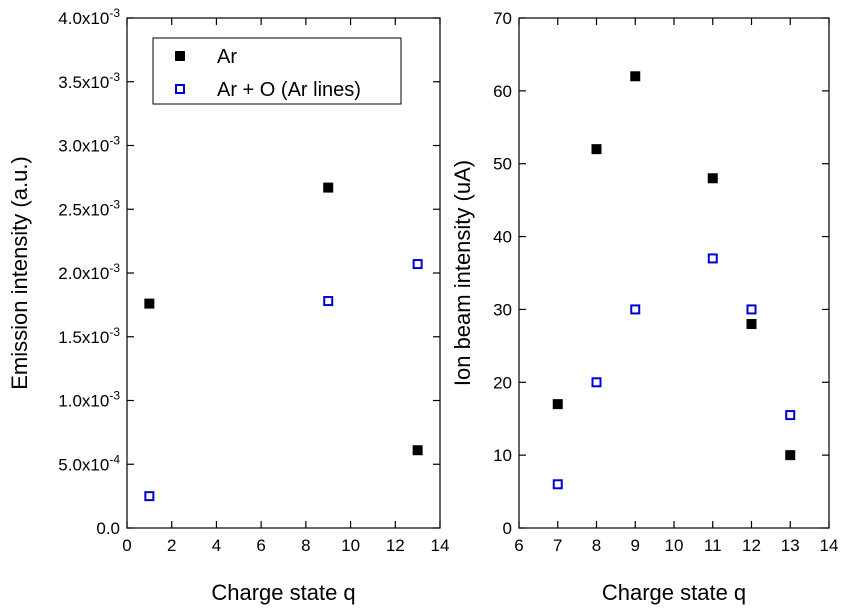  Describe the element at coordinates (89, 400) in the screenshot. I see `y-tick-label: 1.0x10⁻³` at that location.